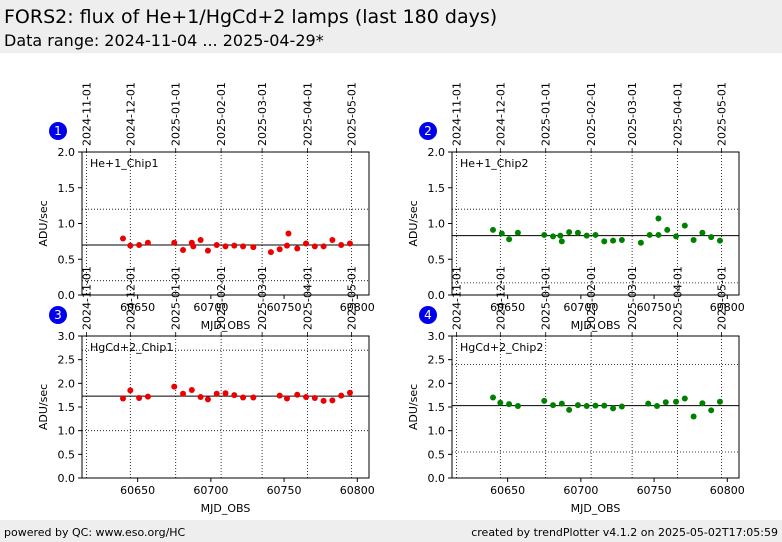  What do you see at coordinates (67, 336) in the screenshot?
I see `y-tick-label: 3.0` at bounding box center [67, 336].